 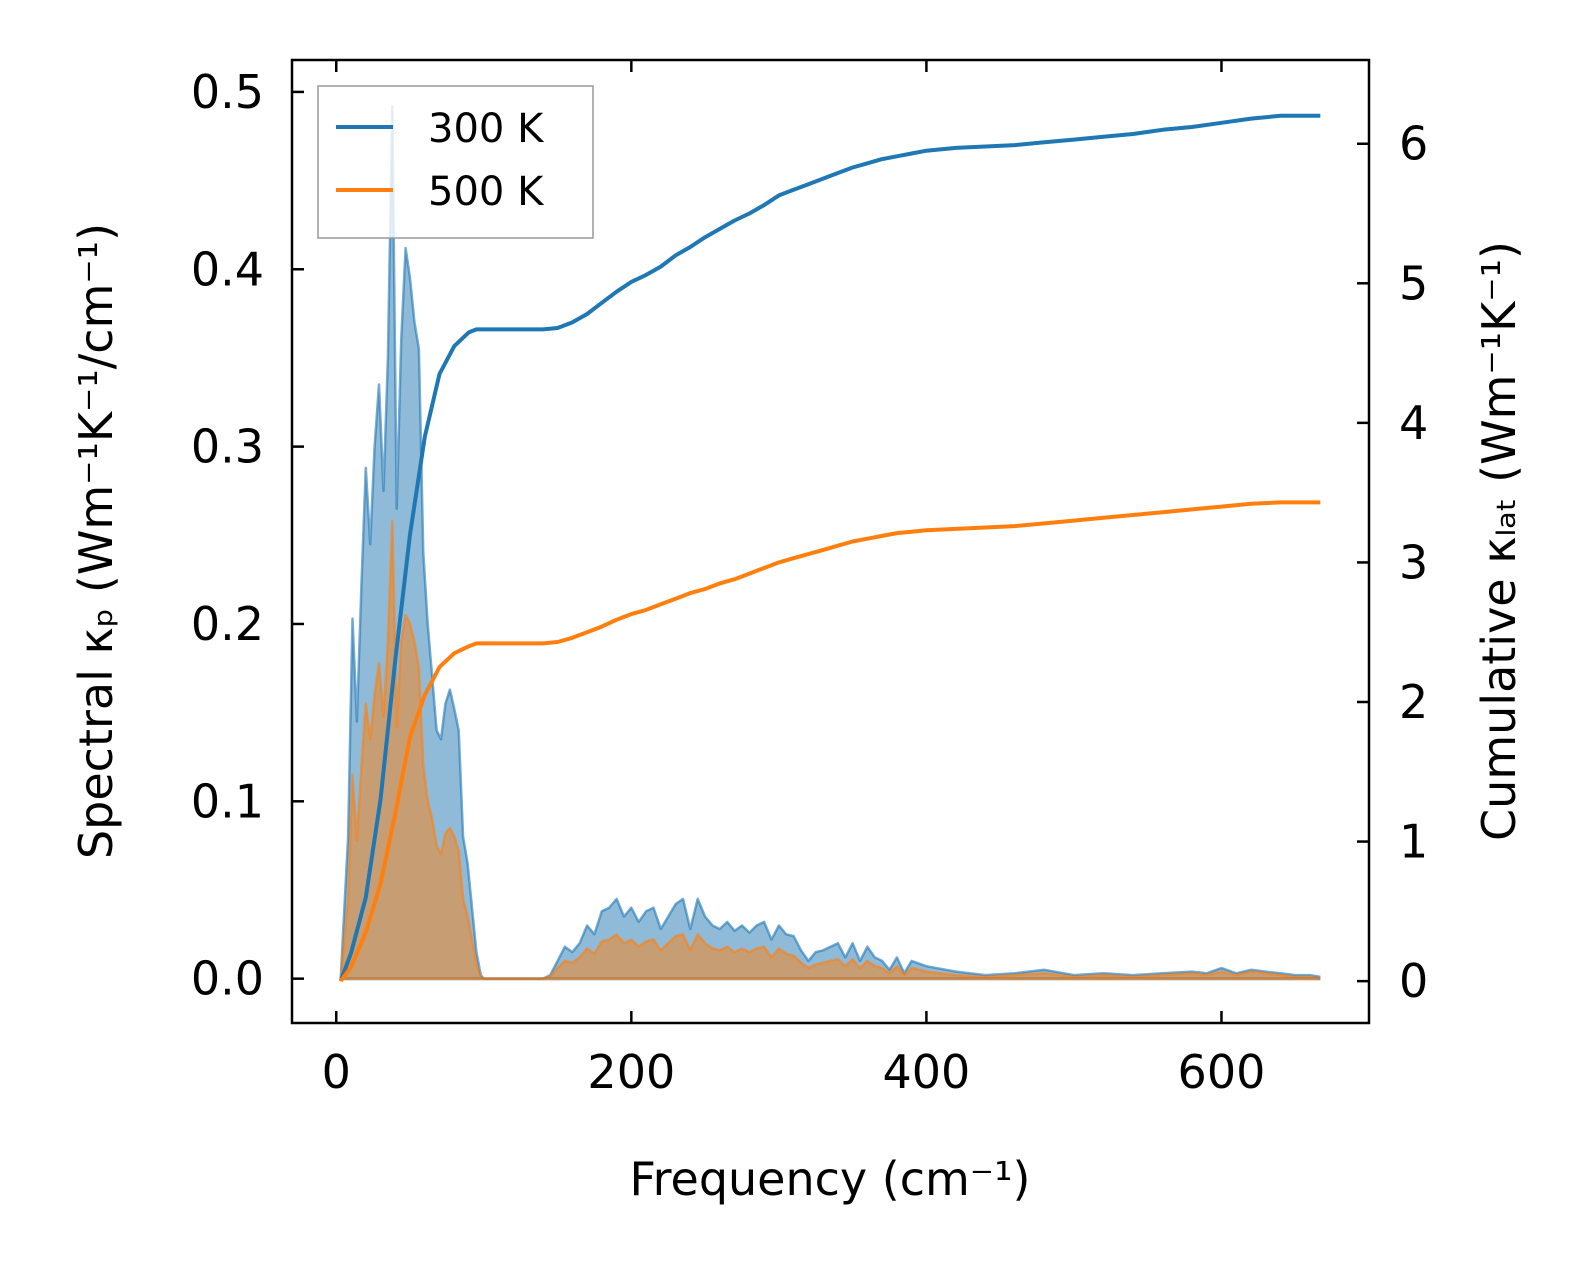 What do you see at coordinates (227, 92) in the screenshot?
I see `left-tick-label-0.5: 0.5` at bounding box center [227, 92].